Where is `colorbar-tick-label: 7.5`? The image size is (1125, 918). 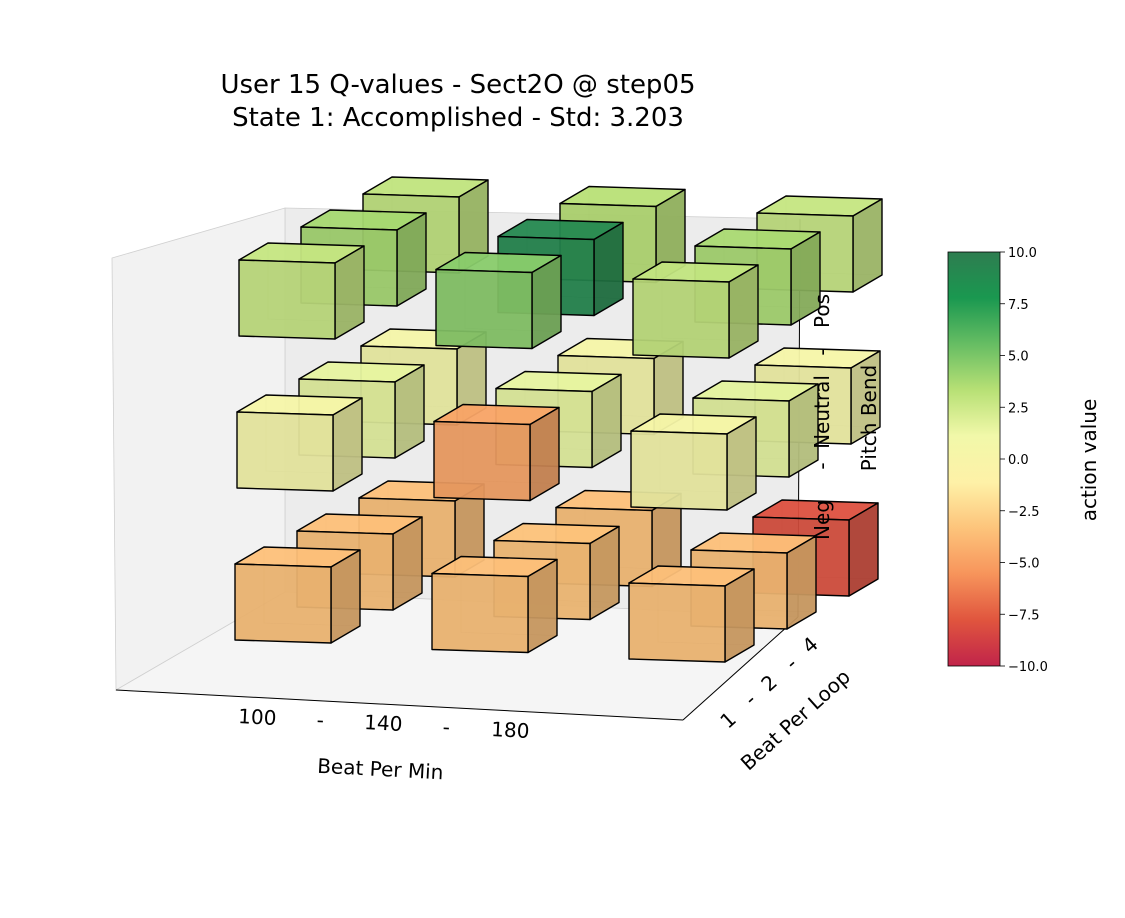
colorbar-tick-label: 7.5 is located at coordinates (1018, 305).